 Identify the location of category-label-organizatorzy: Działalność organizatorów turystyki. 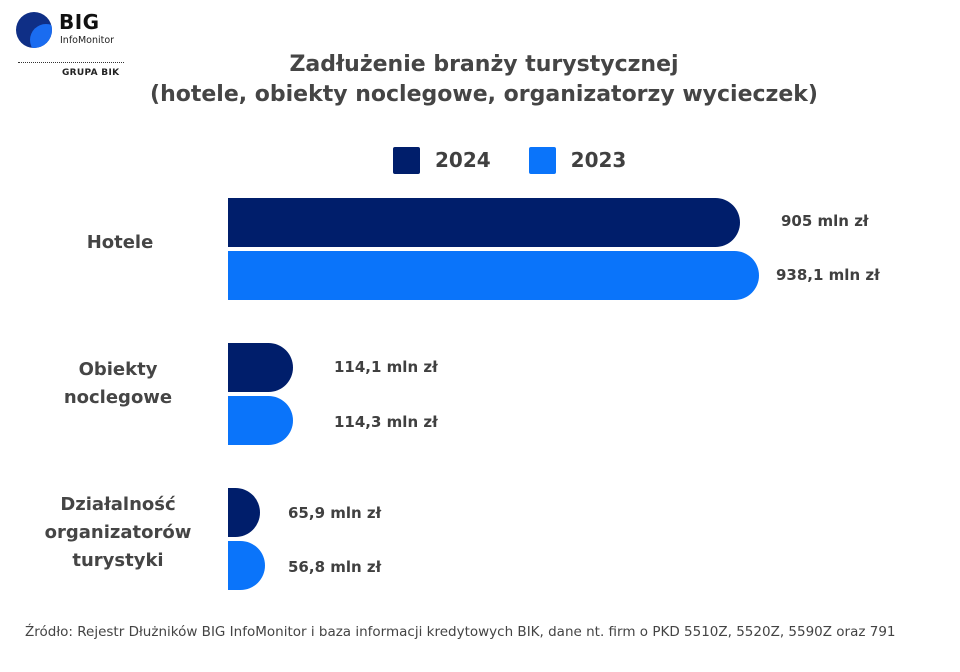
(118, 533).